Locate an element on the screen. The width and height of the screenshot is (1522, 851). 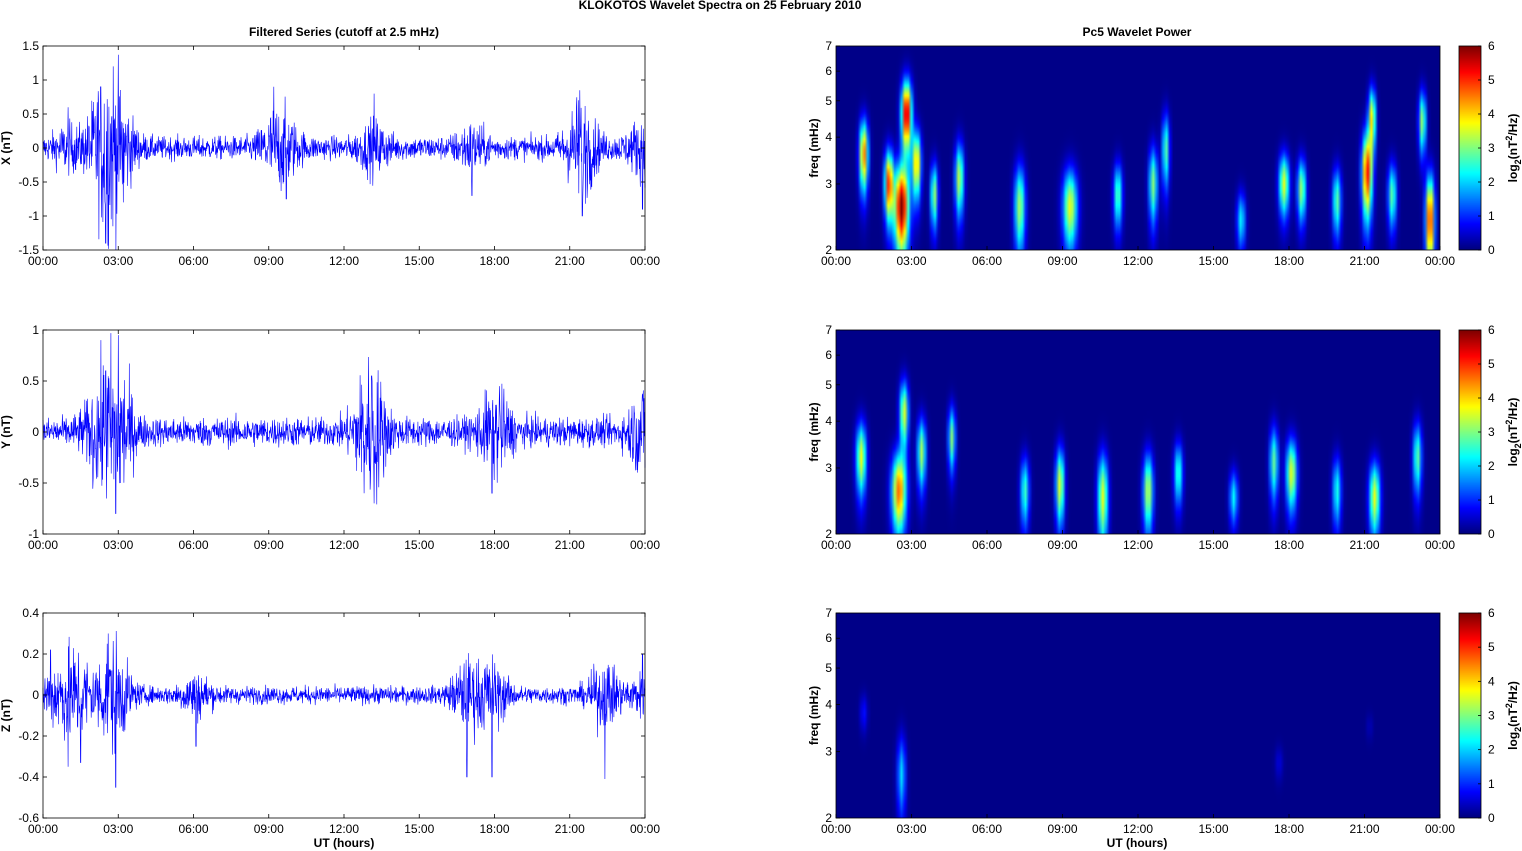
ytick-label: -1.5 is located at coordinates (28, 250).